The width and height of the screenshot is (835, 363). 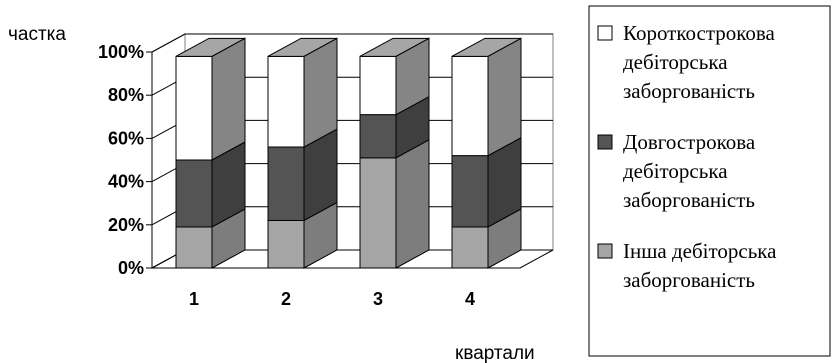 I want to click on legend-entry: Довгострокова дебіторська заборгованість, so click(x=676, y=171).